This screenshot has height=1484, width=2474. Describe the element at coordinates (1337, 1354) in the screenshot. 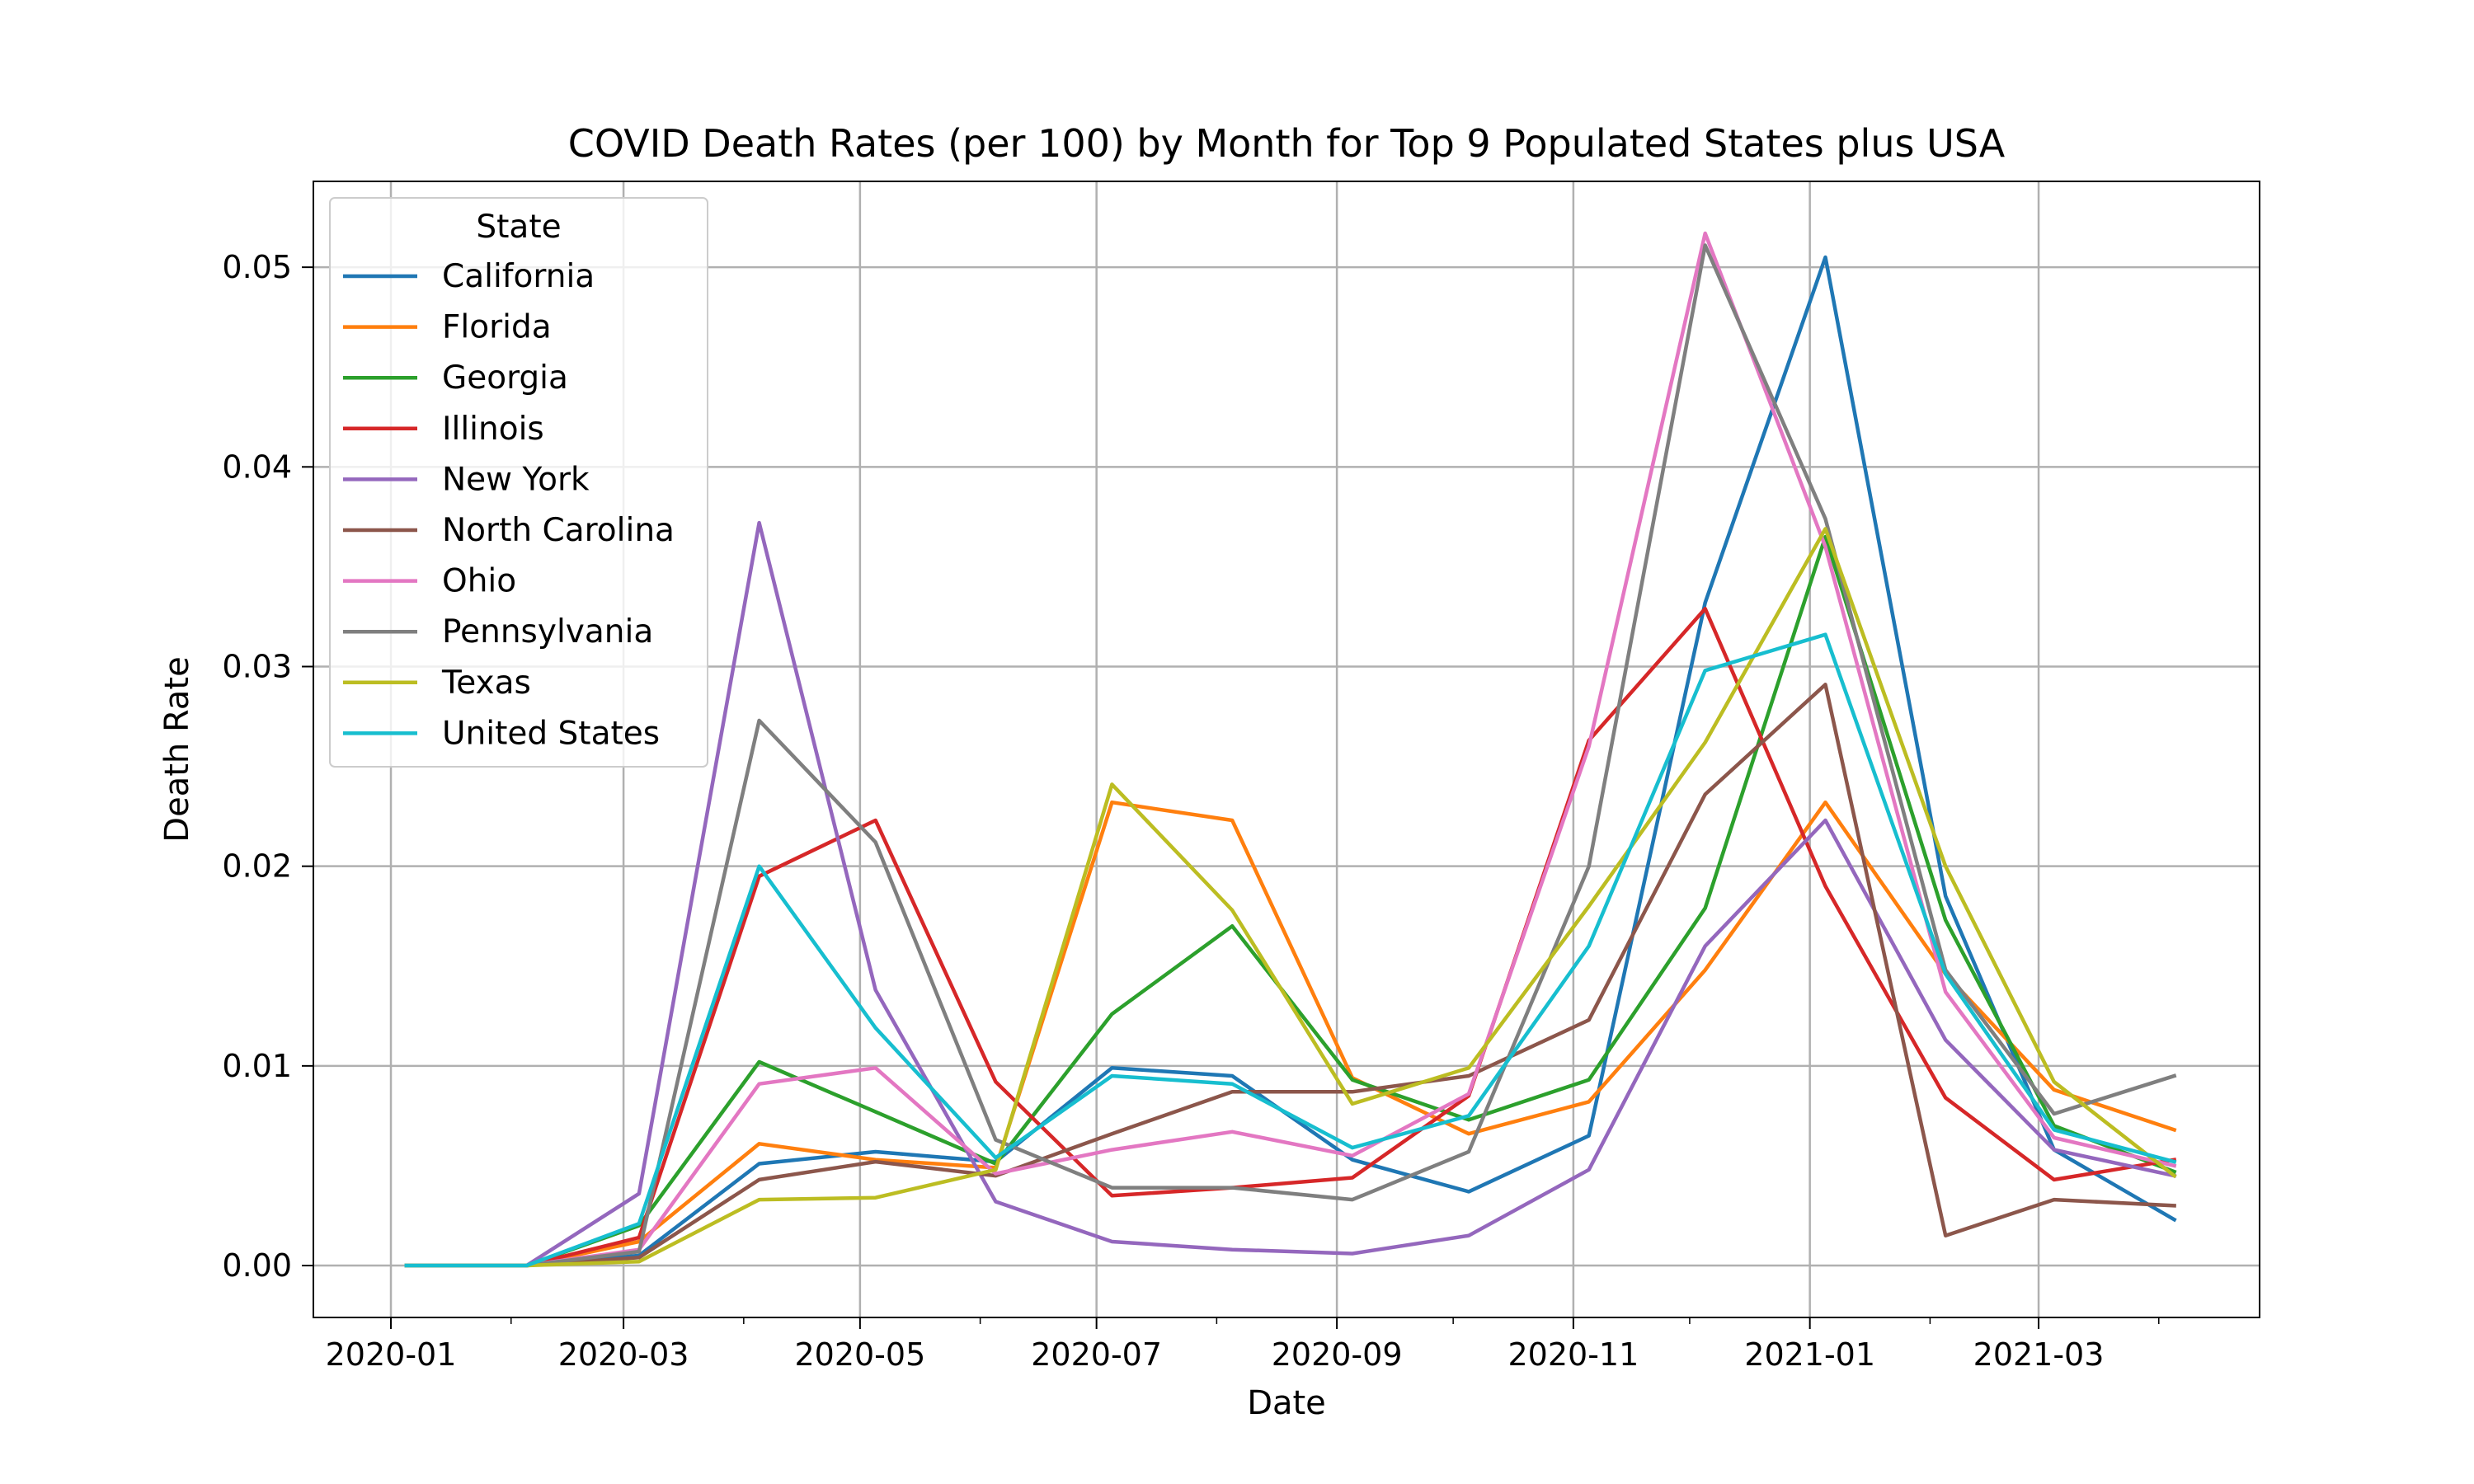

I see `x-tick-label: 2020-09` at that location.